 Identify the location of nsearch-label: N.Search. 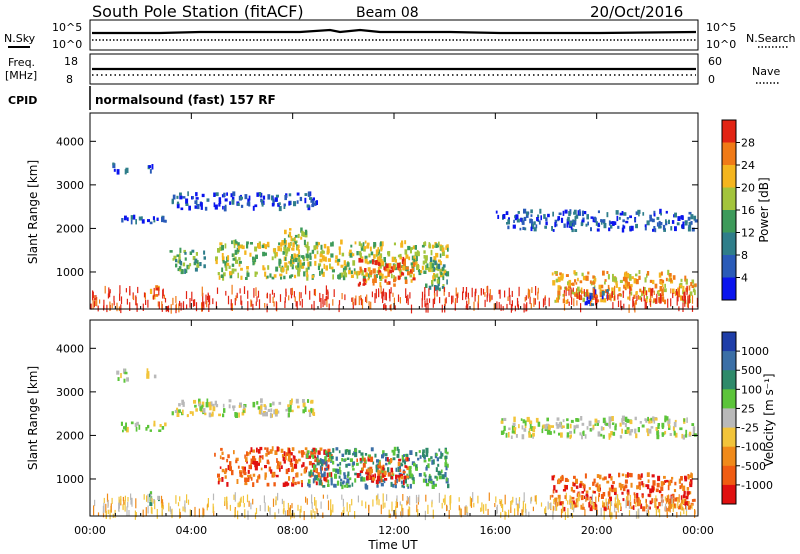
(771, 38).